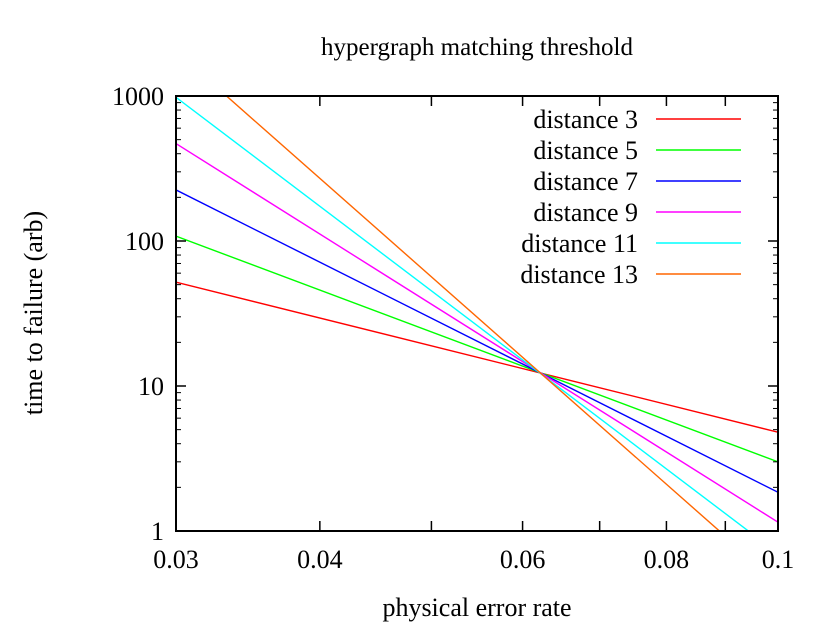 This screenshot has height=623, width=830. I want to click on y-axis-label: time to failure (arb), so click(33, 313).